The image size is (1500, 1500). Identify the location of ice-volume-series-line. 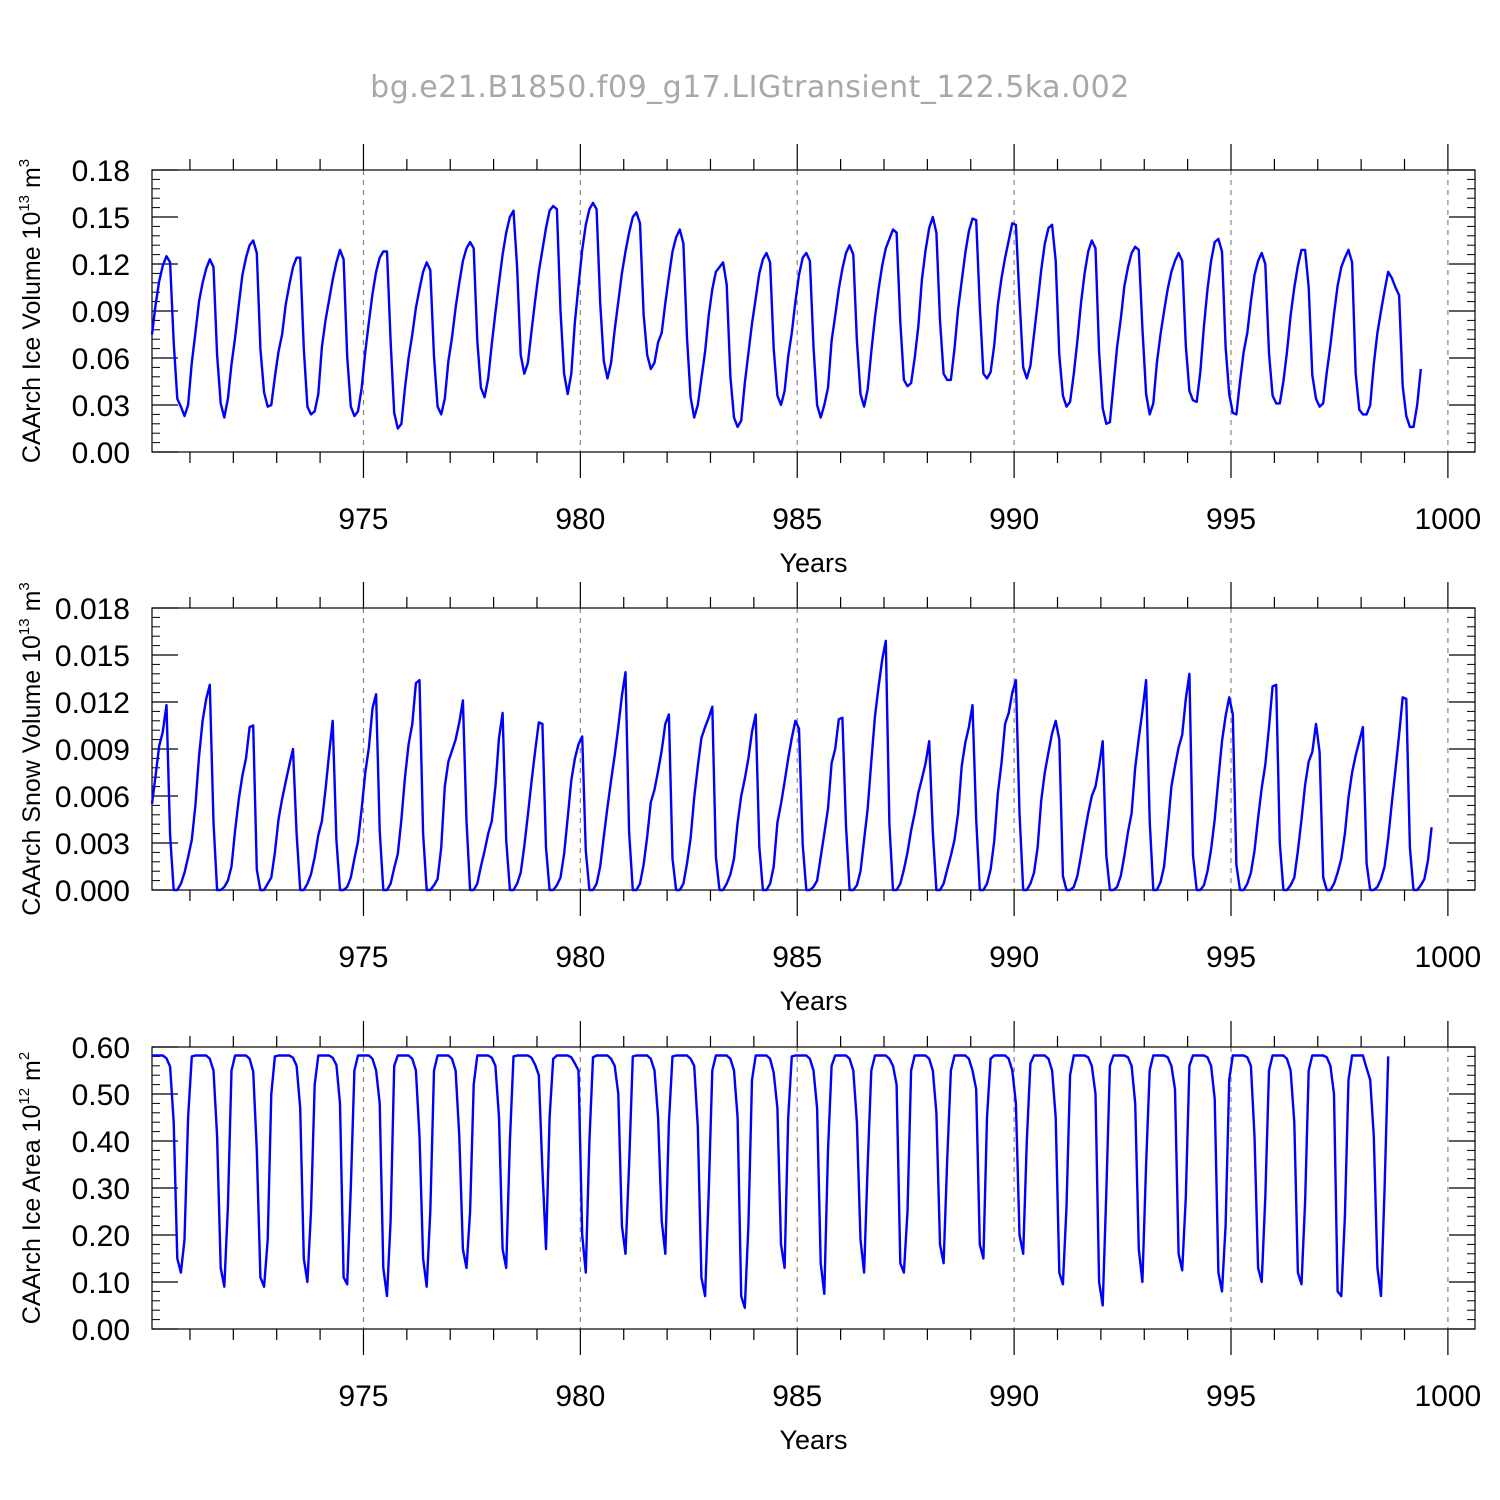
(786, 315).